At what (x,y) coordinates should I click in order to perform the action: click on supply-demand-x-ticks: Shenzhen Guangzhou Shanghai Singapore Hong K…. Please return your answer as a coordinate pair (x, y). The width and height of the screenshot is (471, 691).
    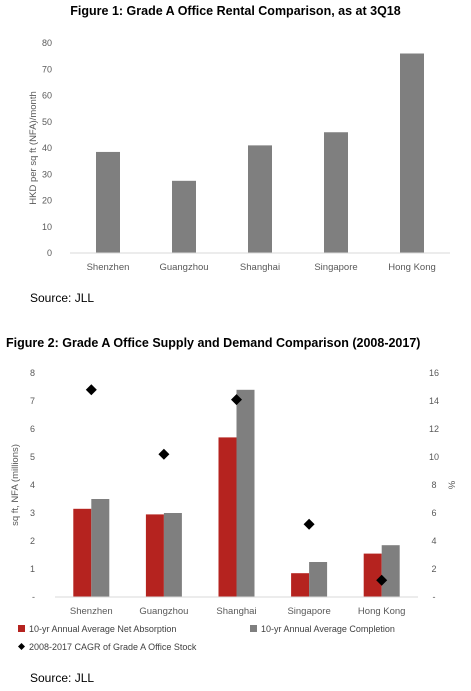
    Looking at the image, I should click on (238, 611).